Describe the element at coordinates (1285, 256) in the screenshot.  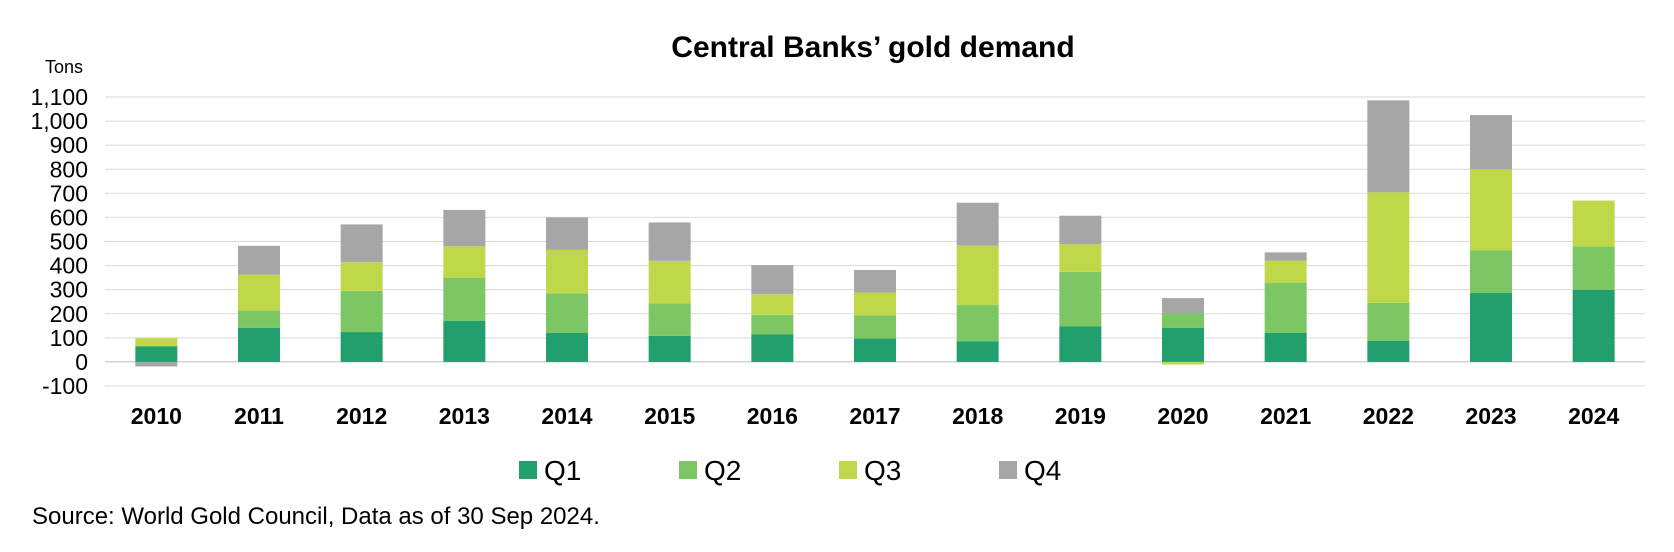
I see `bar-segment-q4-2021` at that location.